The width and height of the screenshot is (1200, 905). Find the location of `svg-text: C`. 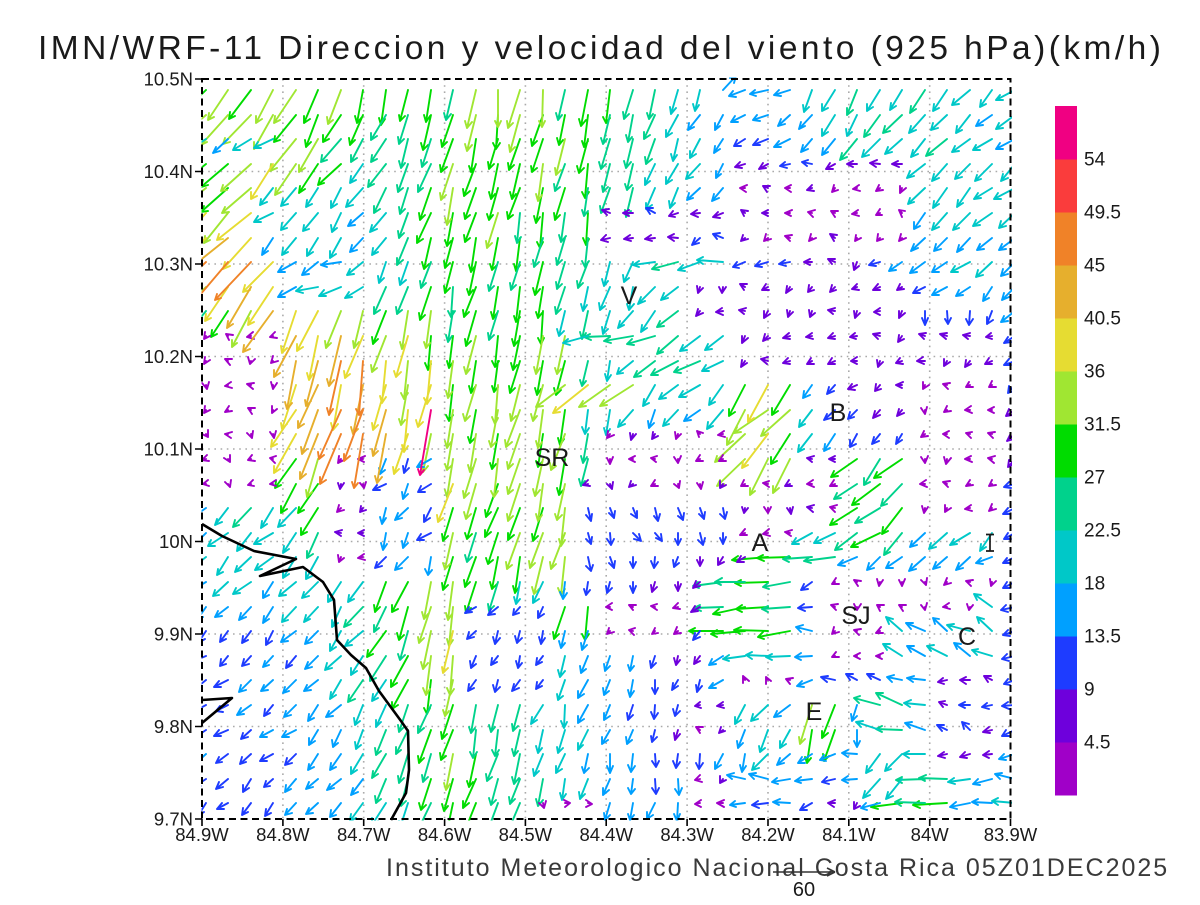

svg-text: C is located at coordinates (967, 637).